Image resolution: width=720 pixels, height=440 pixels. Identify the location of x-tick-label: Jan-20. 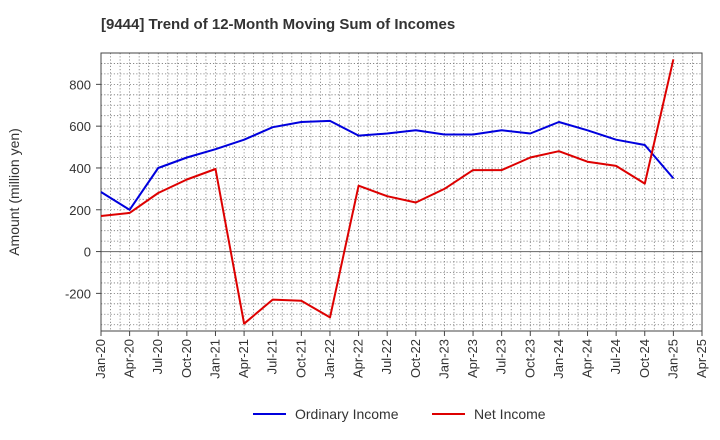
(100, 359).